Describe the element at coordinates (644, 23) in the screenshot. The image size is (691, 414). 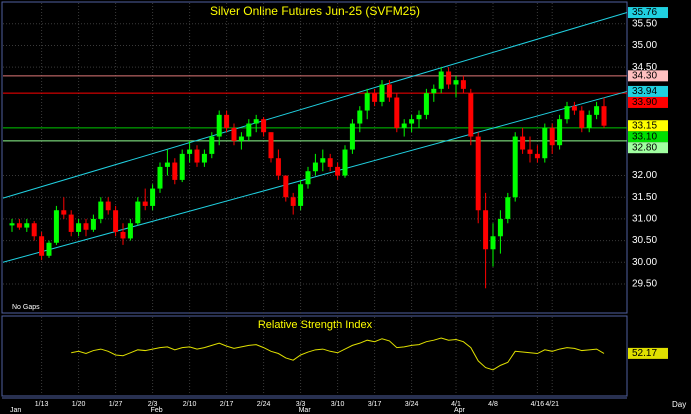
I see `y-tick-label: 35.50` at that location.